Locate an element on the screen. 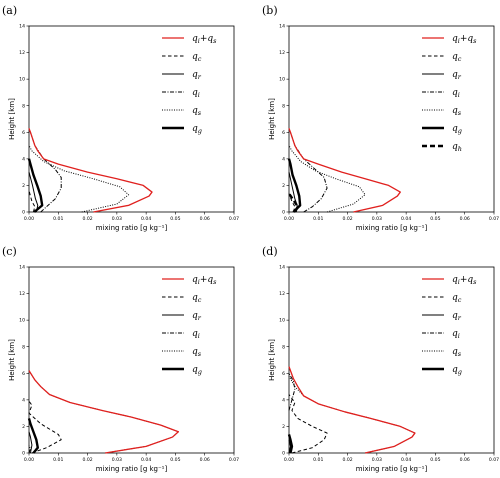 This screenshot has height=478, width=500. legend: qi+qs qc qr qi qs qg qh is located at coordinates (449, 93).